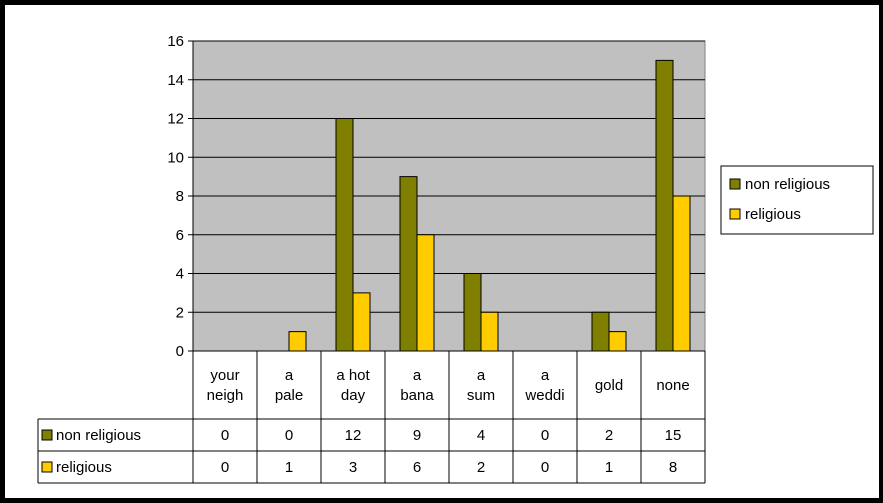 This screenshot has height=503, width=883. What do you see at coordinates (353, 467) in the screenshot?
I see `data-label: 3` at bounding box center [353, 467].